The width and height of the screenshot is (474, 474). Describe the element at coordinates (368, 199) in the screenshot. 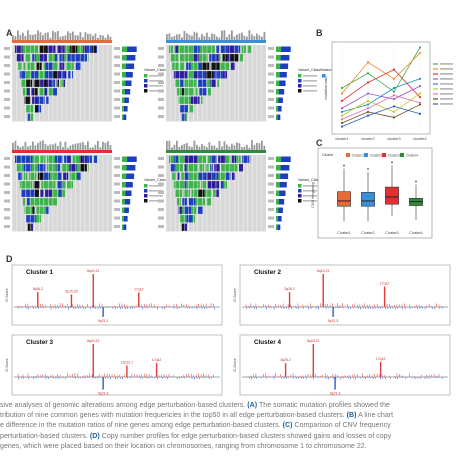

I see `box` at that location.